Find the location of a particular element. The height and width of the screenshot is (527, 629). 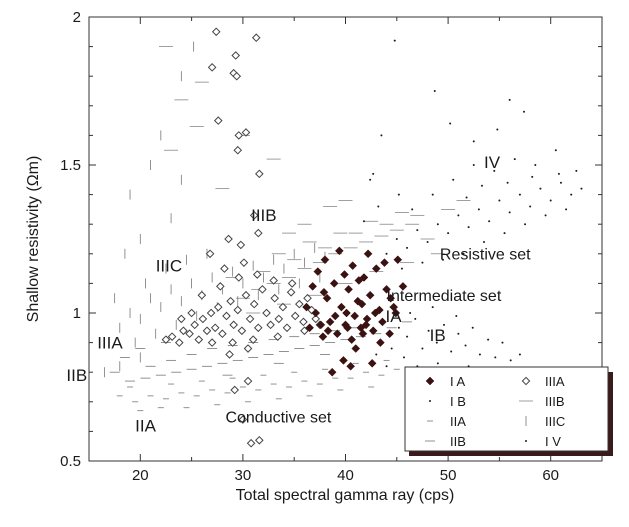

legend-label: I B is located at coordinates (458, 401).